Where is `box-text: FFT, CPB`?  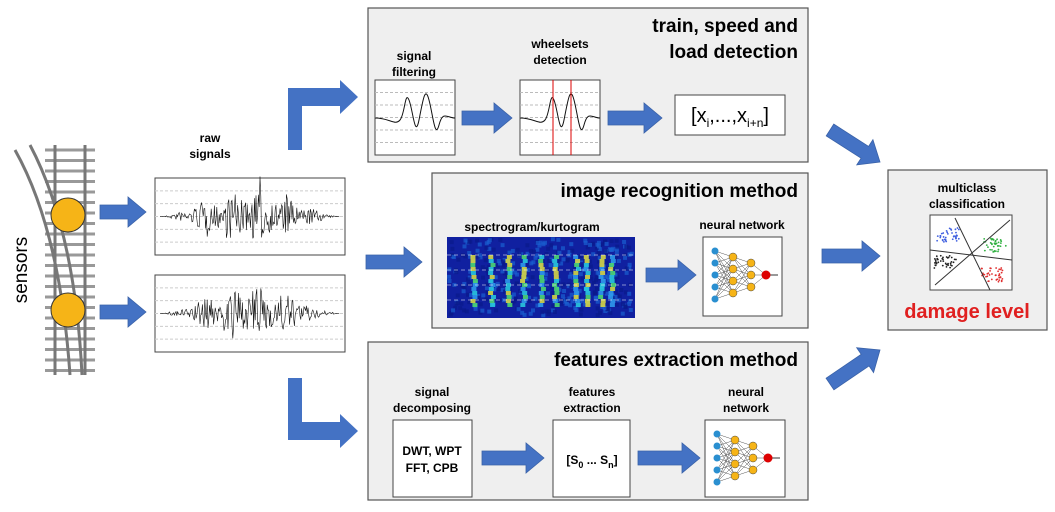
box-text: FFT, CPB is located at coordinates (432, 468).